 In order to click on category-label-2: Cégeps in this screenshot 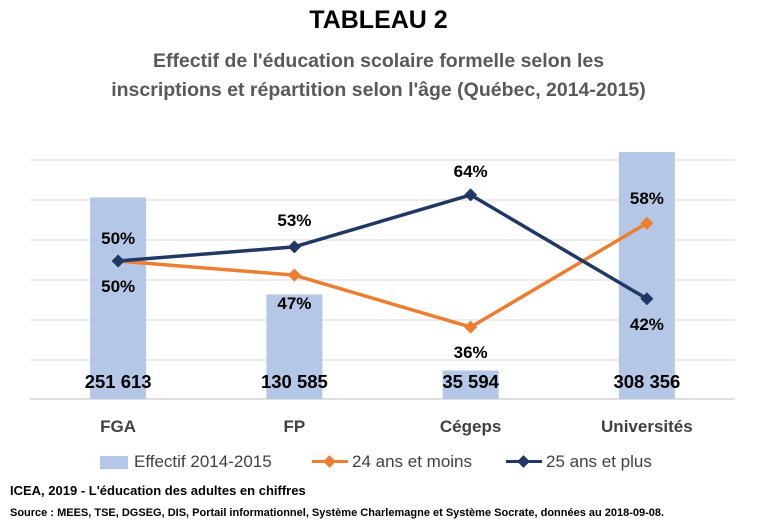, I will do `click(470, 426)`.